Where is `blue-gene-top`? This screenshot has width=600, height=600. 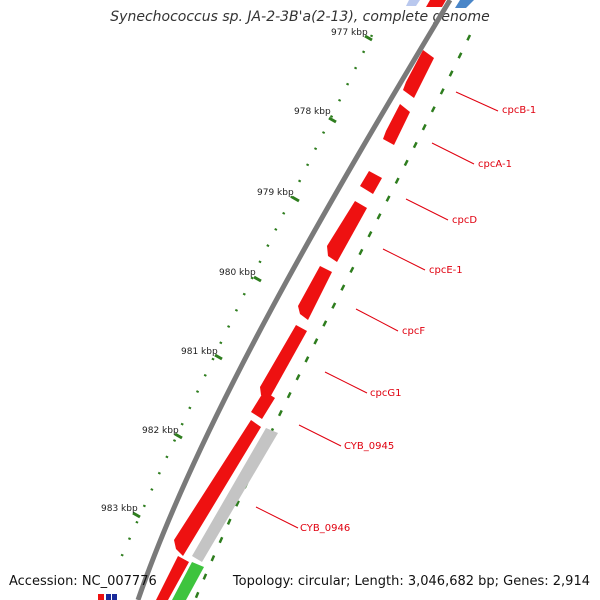 blue-gene-top is located at coordinates (464, 4).